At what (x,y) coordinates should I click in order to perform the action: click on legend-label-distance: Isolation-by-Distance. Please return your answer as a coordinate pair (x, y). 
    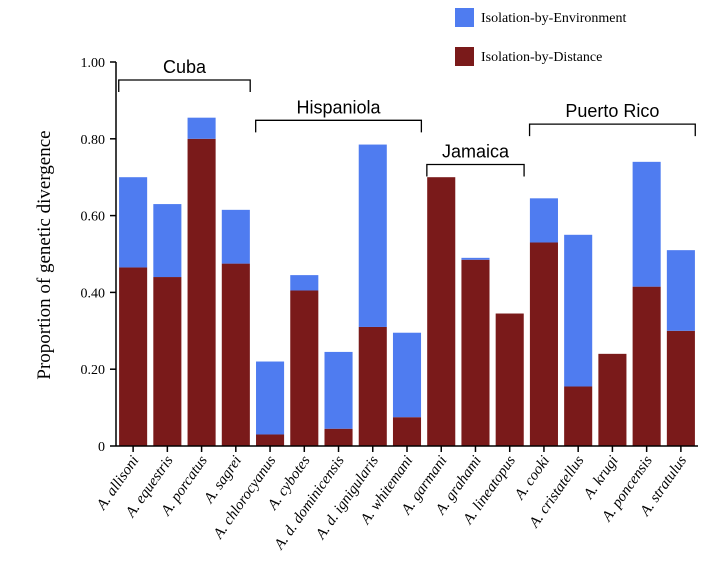
    Looking at the image, I should click on (541, 57).